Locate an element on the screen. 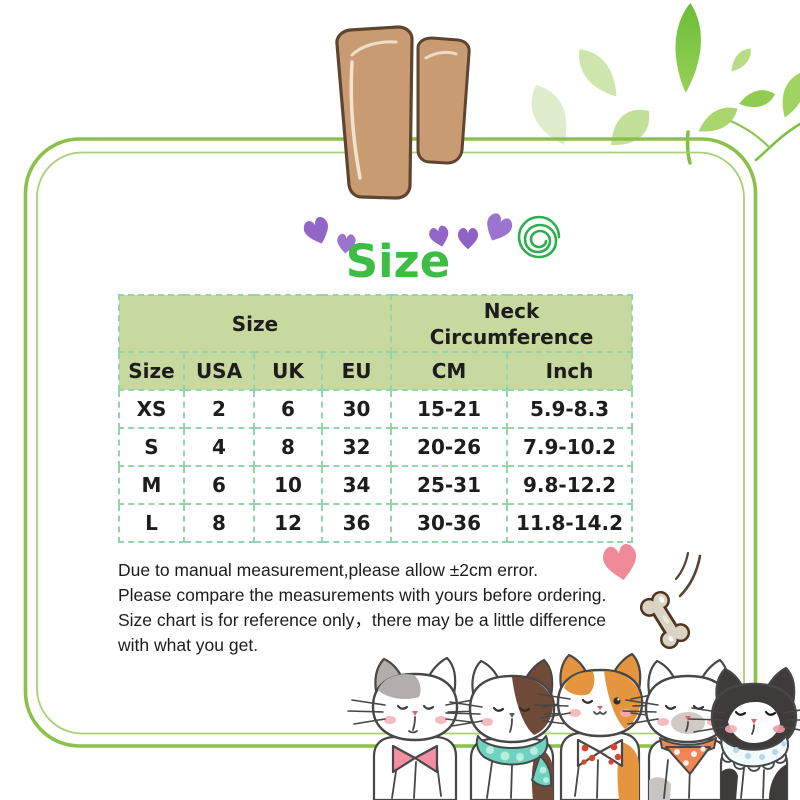 Image resolution: width=800 pixels, height=800 pixels. cell: 20-26 is located at coordinates (449, 447).